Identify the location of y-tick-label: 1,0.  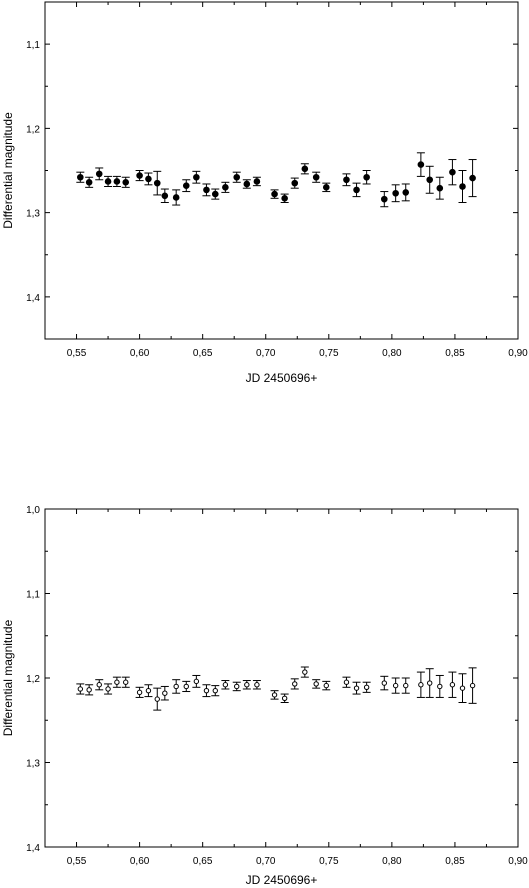
(33, 510).